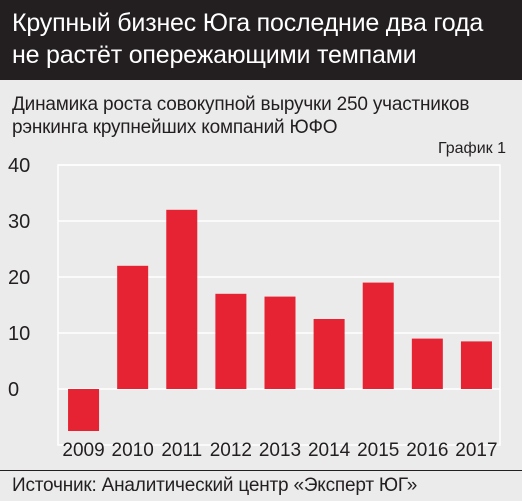 The width and height of the screenshot is (522, 501). What do you see at coordinates (471, 148) in the screenshot?
I see `chart-number-label: График 1` at bounding box center [471, 148].